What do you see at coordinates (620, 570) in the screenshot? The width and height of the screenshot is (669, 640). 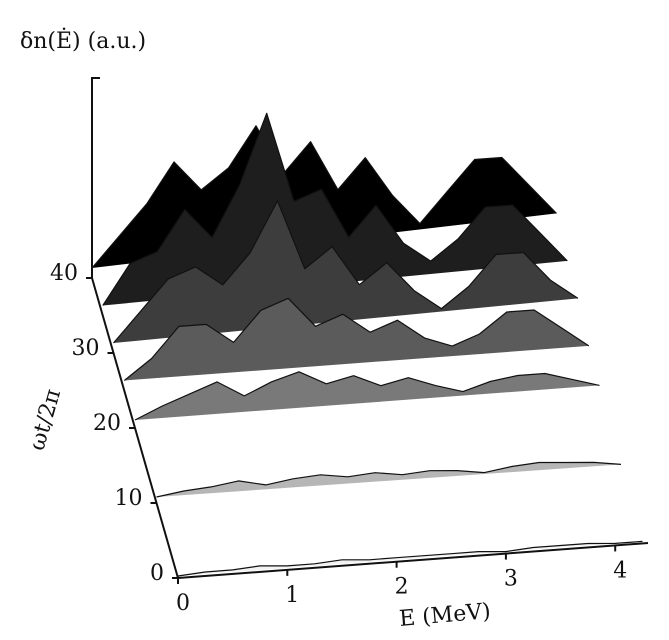 I see `x-tick-label: 4` at bounding box center [620, 570].